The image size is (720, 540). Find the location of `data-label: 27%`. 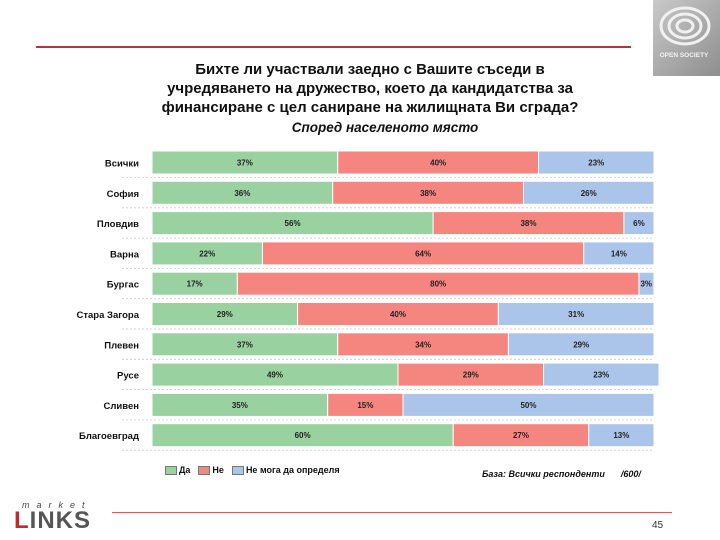

data-label: 27% is located at coordinates (521, 435).